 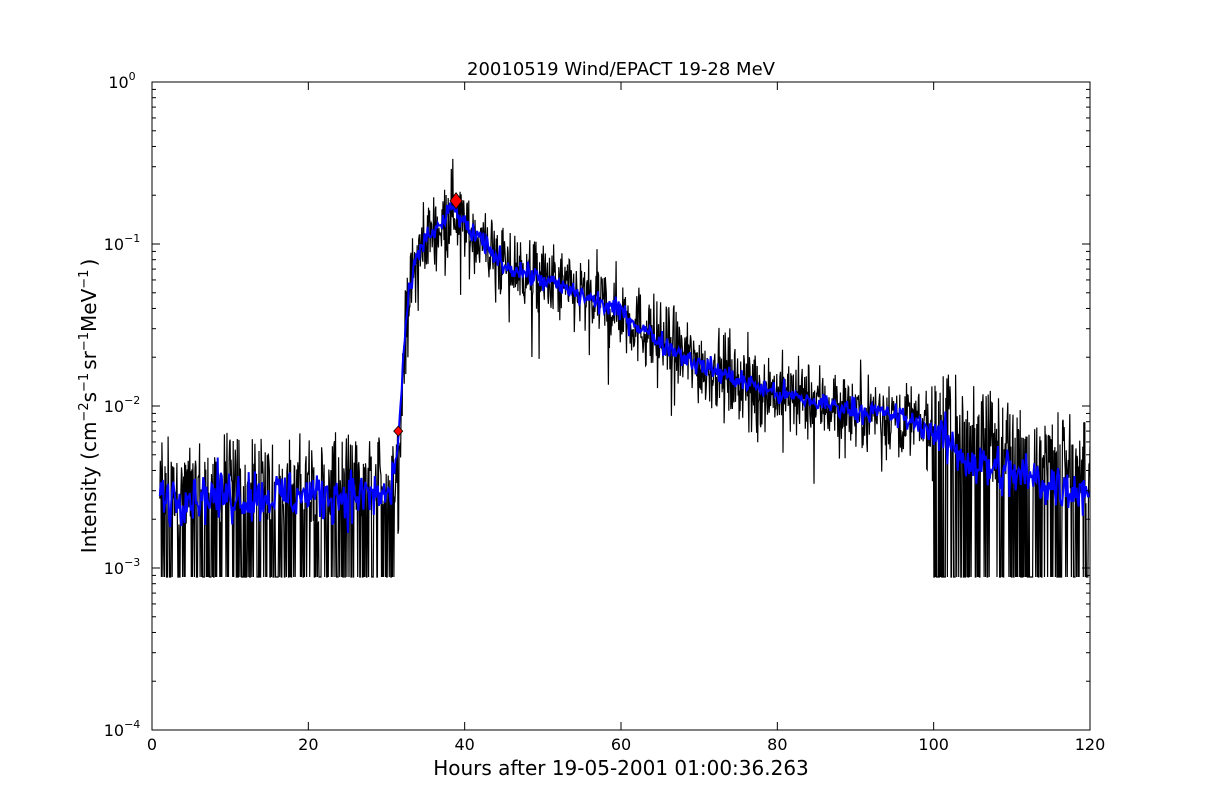 I want to click on y-axis-label-s: s, so click(x=89, y=397).